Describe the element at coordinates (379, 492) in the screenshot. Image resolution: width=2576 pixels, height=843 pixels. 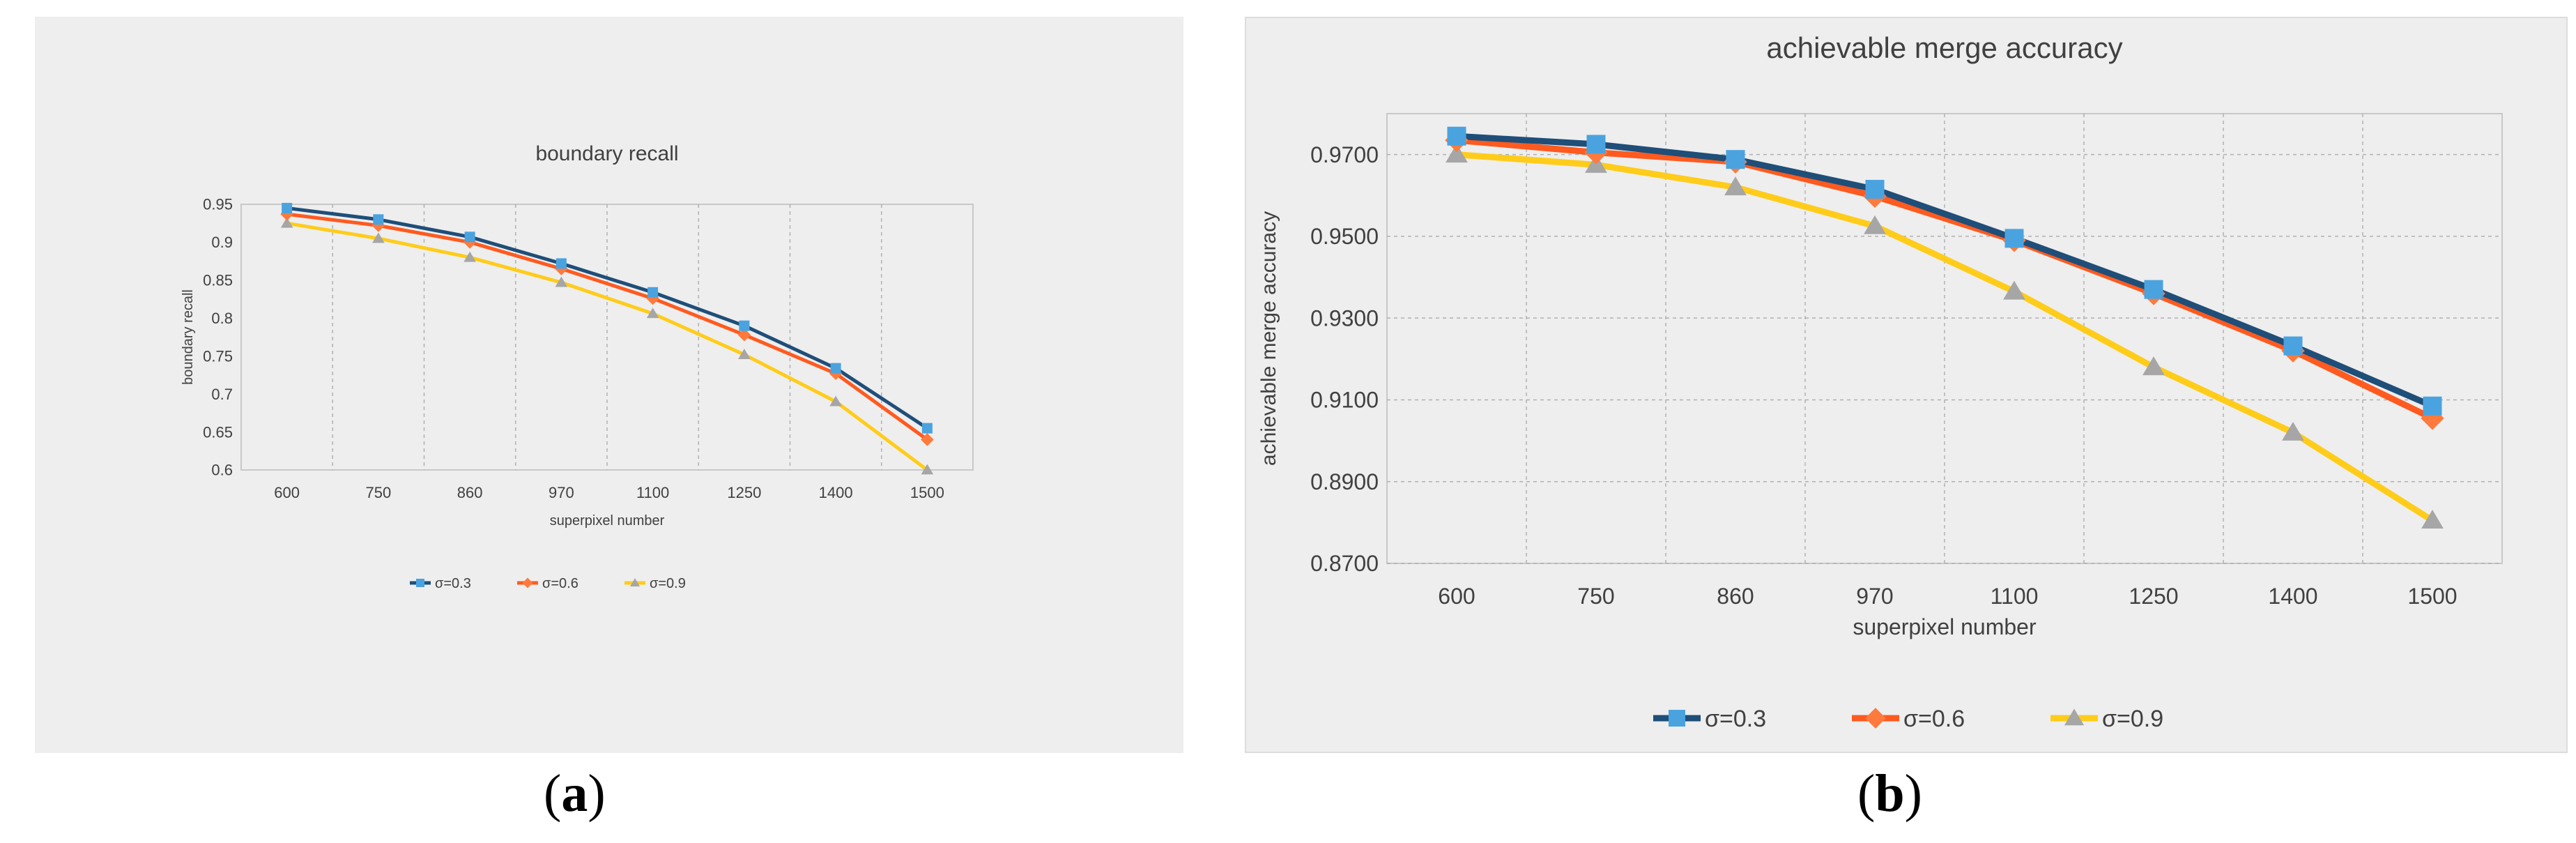
I see `chart-a-xtick-label: 750` at that location.